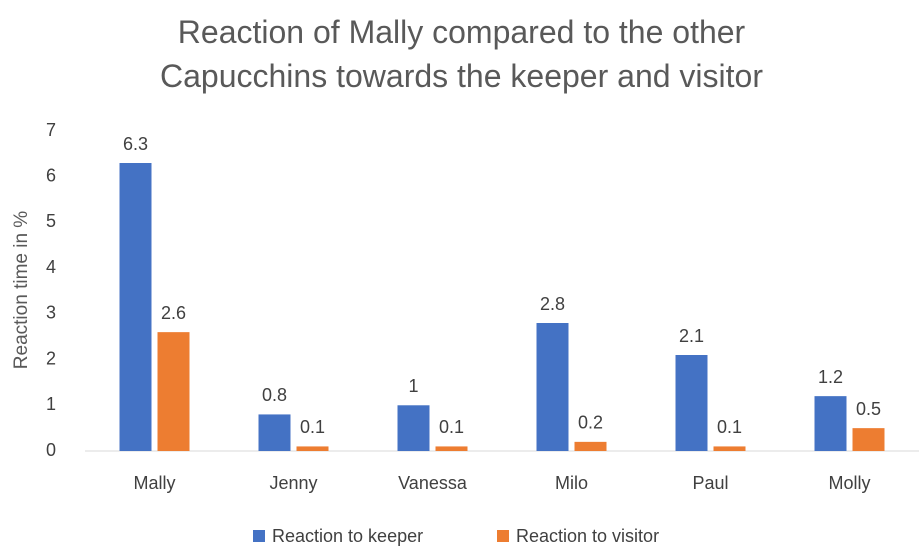 The height and width of the screenshot is (549, 923). I want to click on data-label: 0.5, so click(868, 409).